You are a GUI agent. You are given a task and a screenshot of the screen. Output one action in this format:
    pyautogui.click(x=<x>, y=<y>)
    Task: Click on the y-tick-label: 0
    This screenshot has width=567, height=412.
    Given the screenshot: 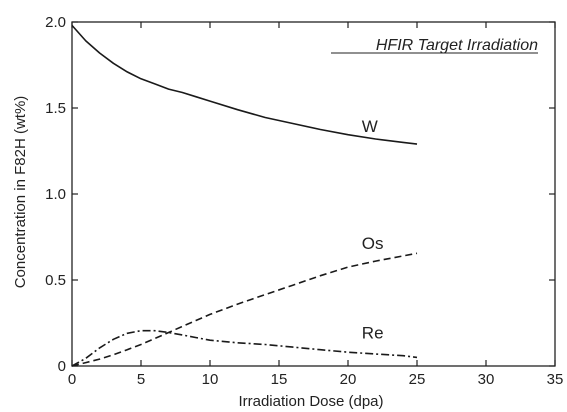 What is the action you would take?
    pyautogui.click(x=62, y=366)
    